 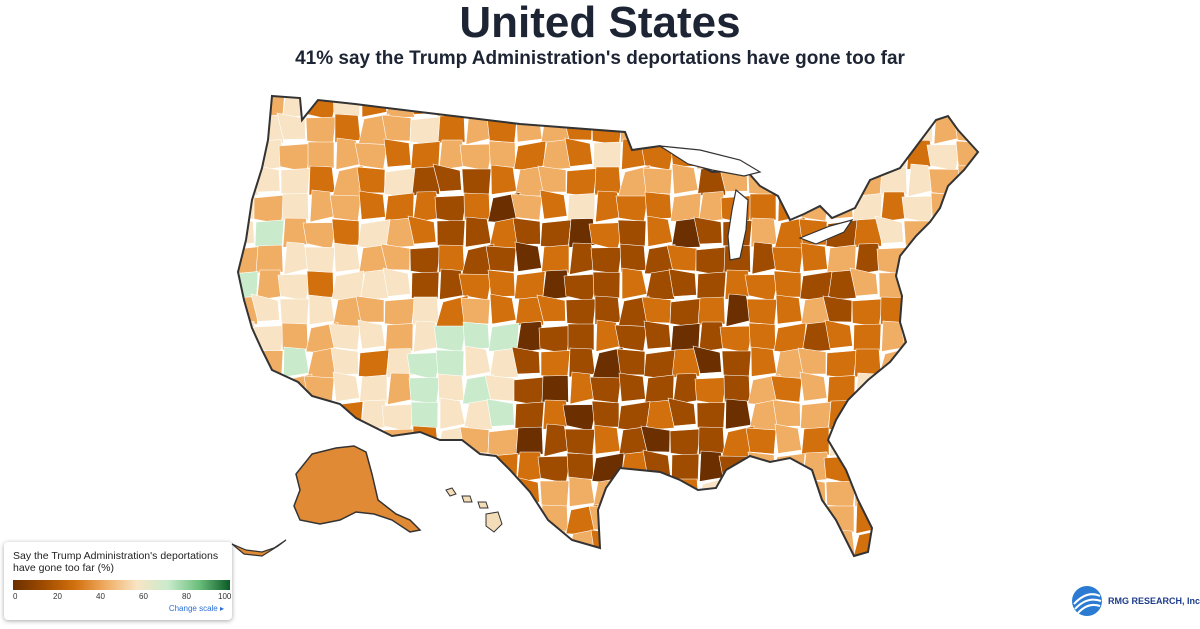 I want to click on legend-tick: 0, so click(x=15, y=596).